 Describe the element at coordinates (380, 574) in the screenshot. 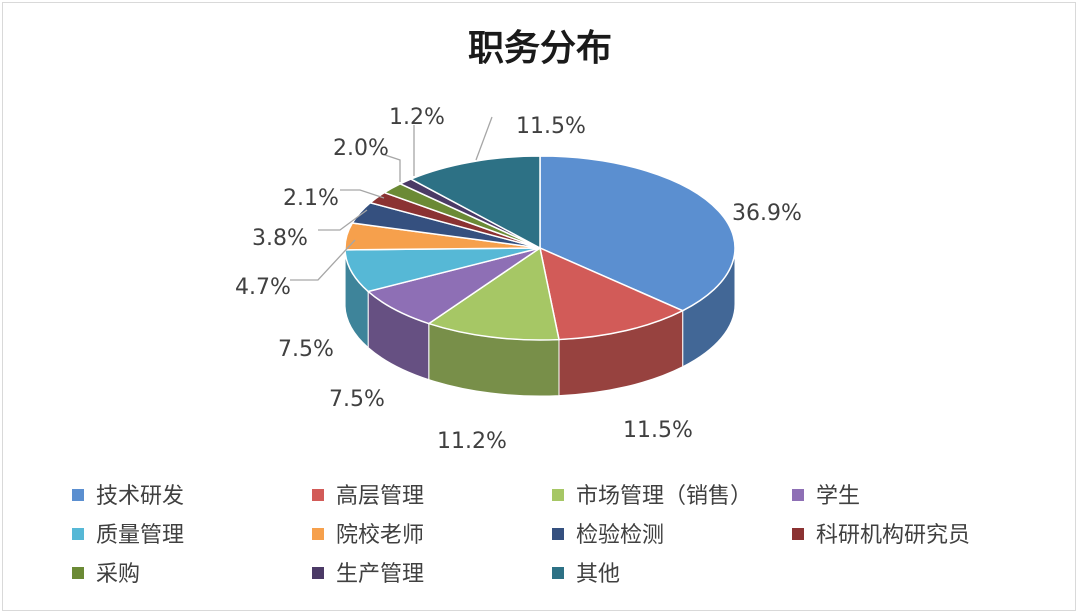

I see `legend-label-9: 生产管理` at that location.